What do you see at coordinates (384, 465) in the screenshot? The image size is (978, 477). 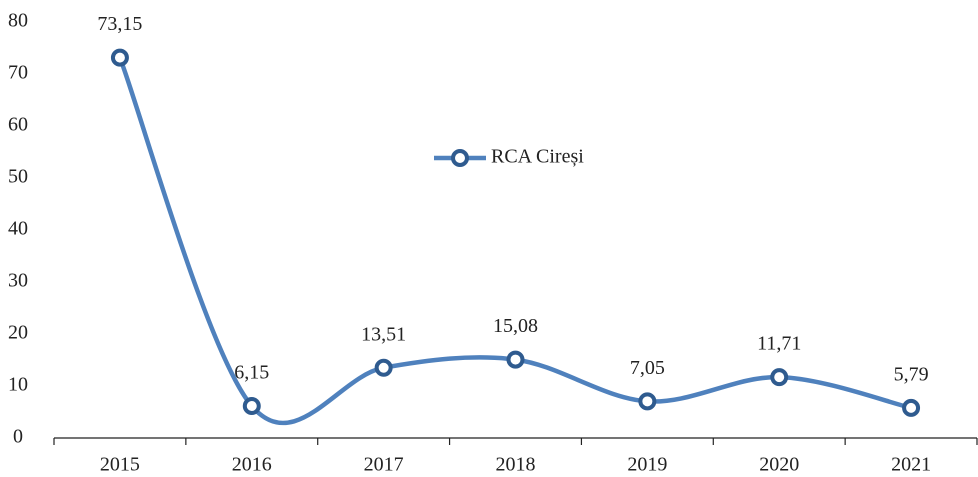 I see `x-tick-label: 2017` at bounding box center [384, 465].